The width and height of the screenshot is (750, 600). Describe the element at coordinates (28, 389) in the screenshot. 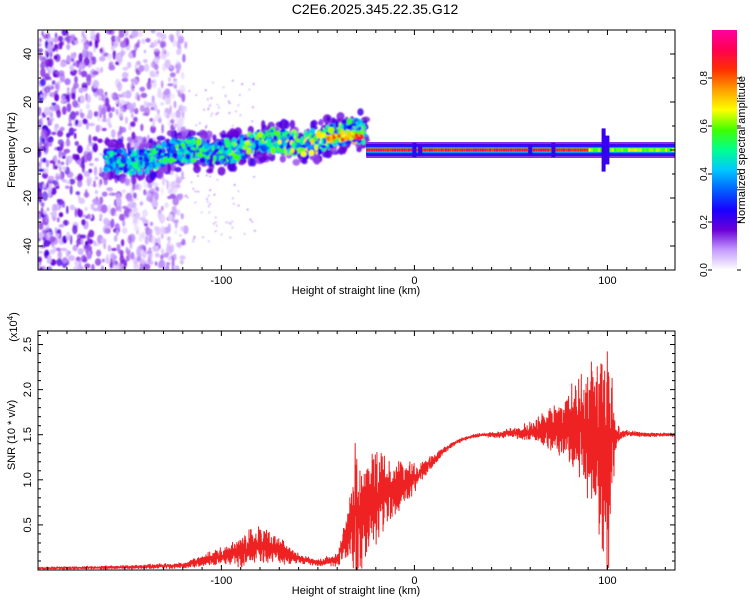

I see `y-tick-label: 2.0` at that location.